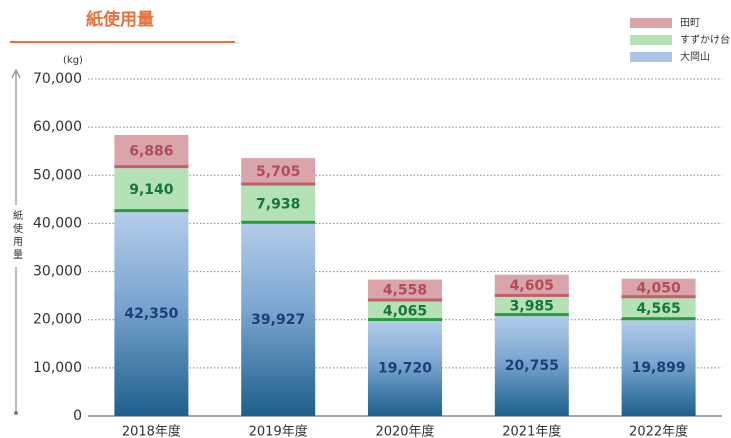 The image size is (731, 438). What do you see at coordinates (120, 19) in the screenshot?
I see `chart-title: 紙使用量` at bounding box center [120, 19].